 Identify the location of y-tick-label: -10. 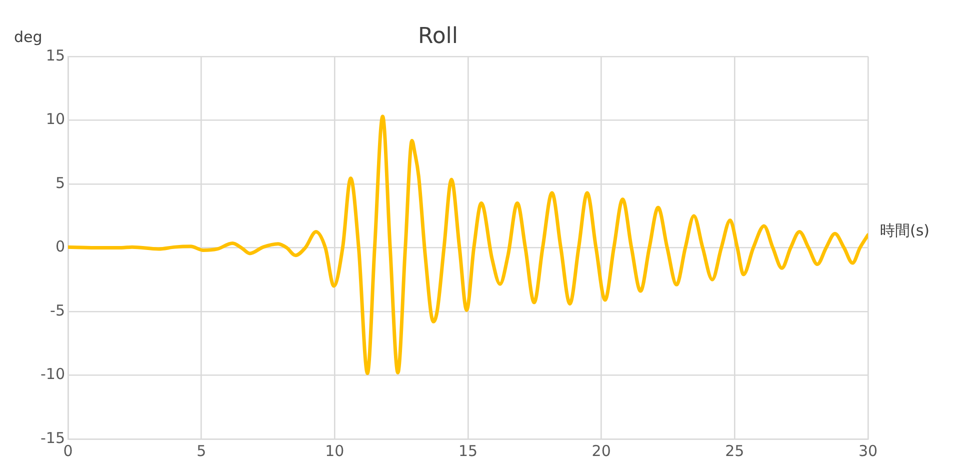
(52, 374).